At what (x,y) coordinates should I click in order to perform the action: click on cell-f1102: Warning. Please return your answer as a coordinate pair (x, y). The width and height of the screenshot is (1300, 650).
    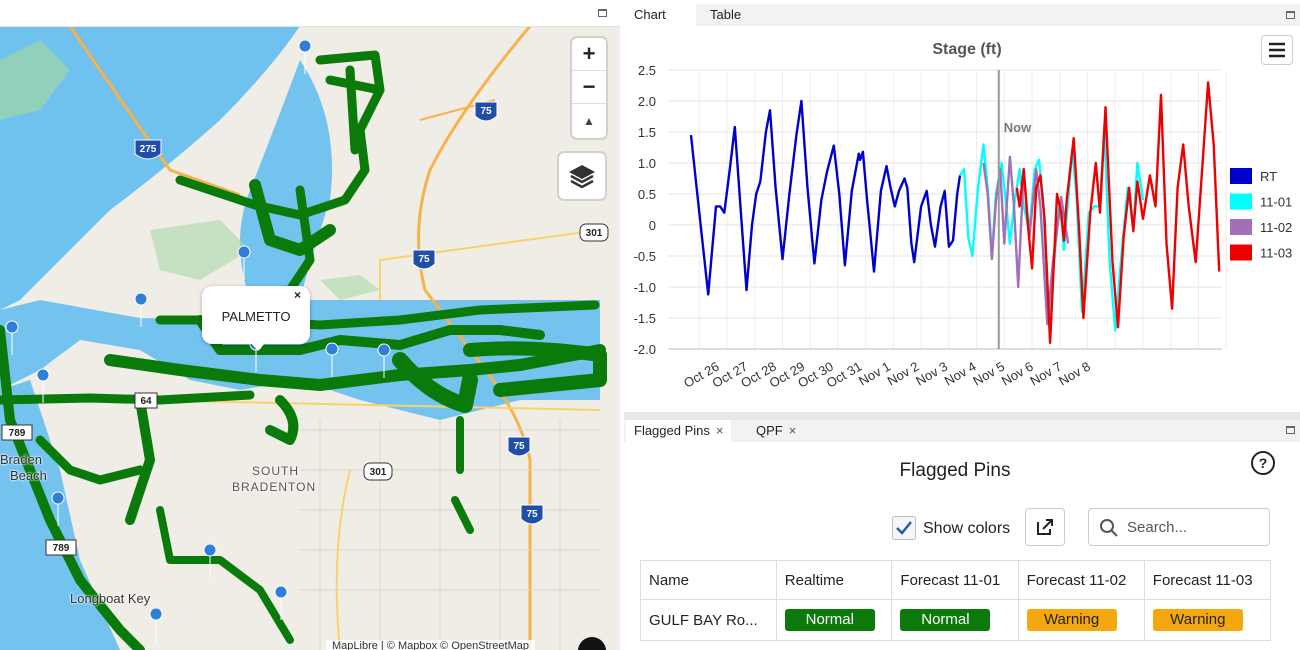
    Looking at the image, I should click on (1081, 620).